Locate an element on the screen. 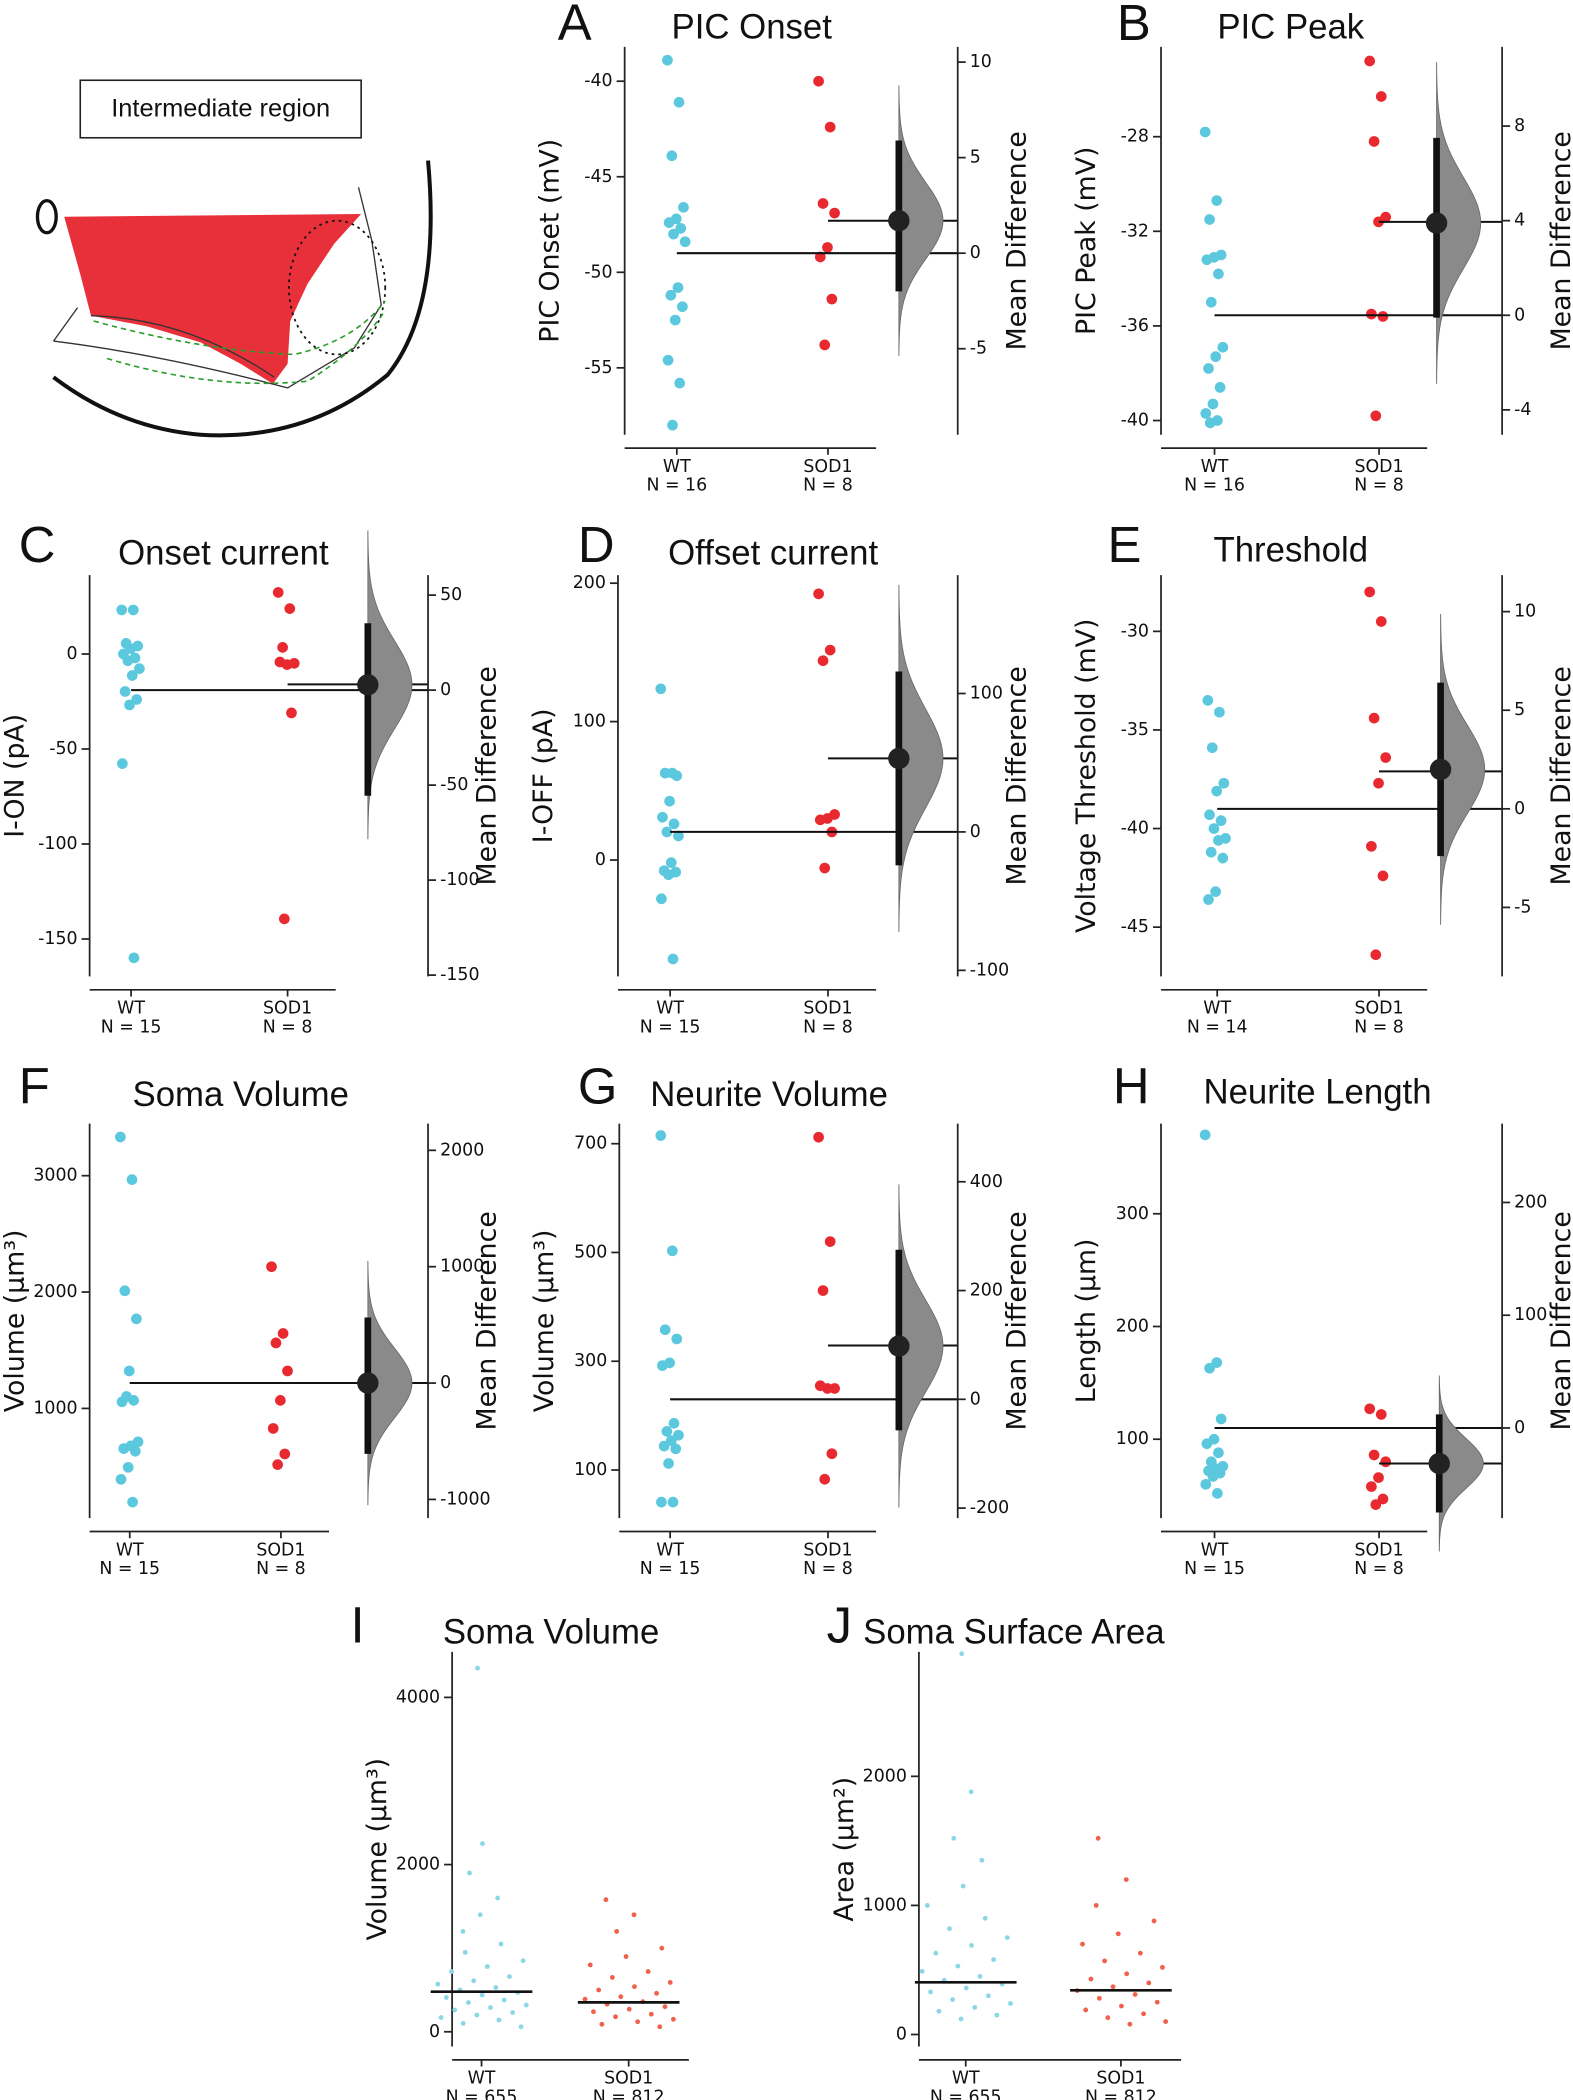 Image resolution: width=1573 pixels, height=2100 pixels. panel-letter: H is located at coordinates (1131, 1086).